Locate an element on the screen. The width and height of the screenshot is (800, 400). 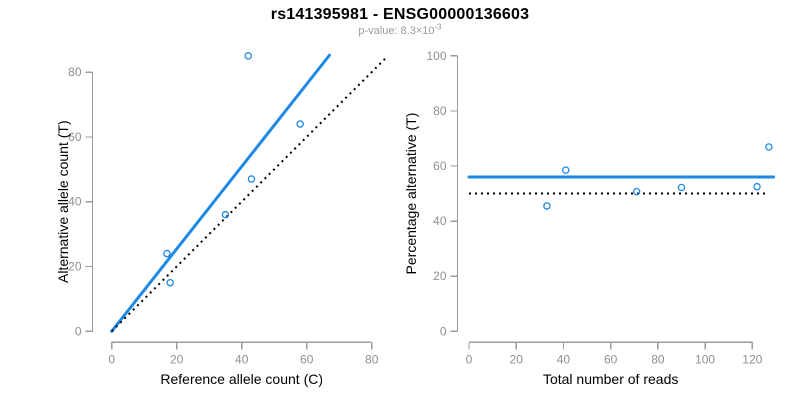
p-value-subtitle: p-value: 8.3×10-3 is located at coordinates (400, 29).